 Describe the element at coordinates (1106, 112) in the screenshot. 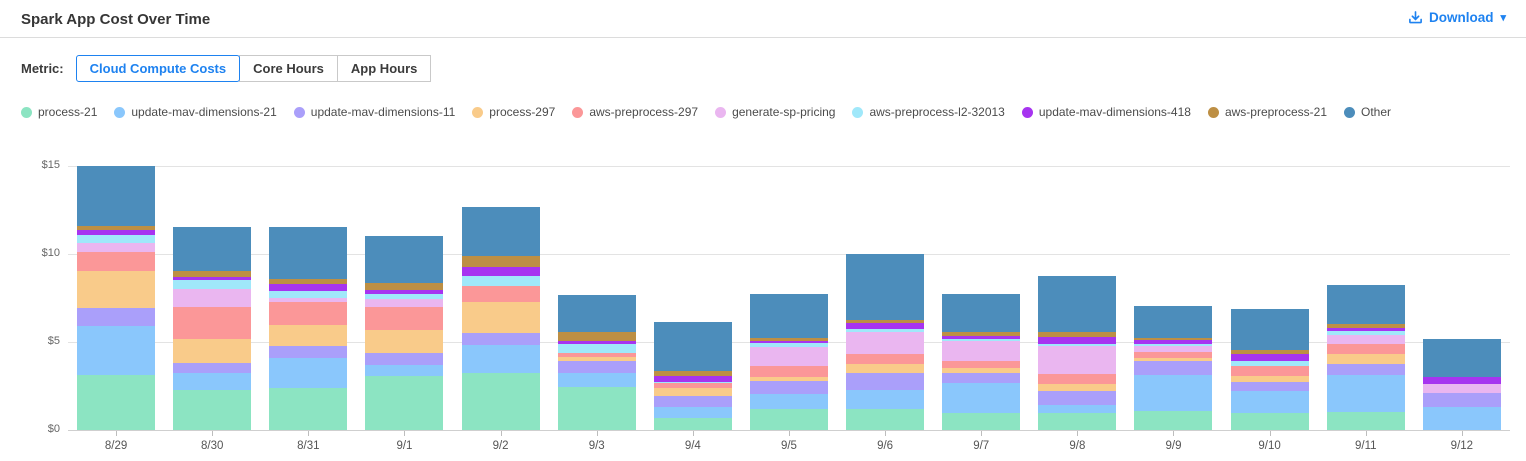

I see `legend-item-update-mav-dimensions-418: update-mav-dimensions-418` at that location.